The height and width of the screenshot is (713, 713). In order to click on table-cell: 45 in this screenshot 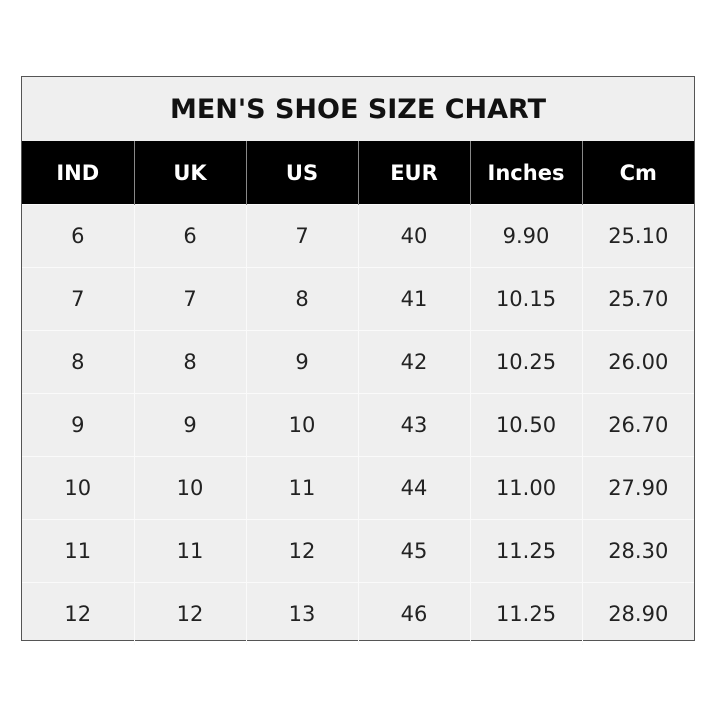, I will do `click(413, 551)`.